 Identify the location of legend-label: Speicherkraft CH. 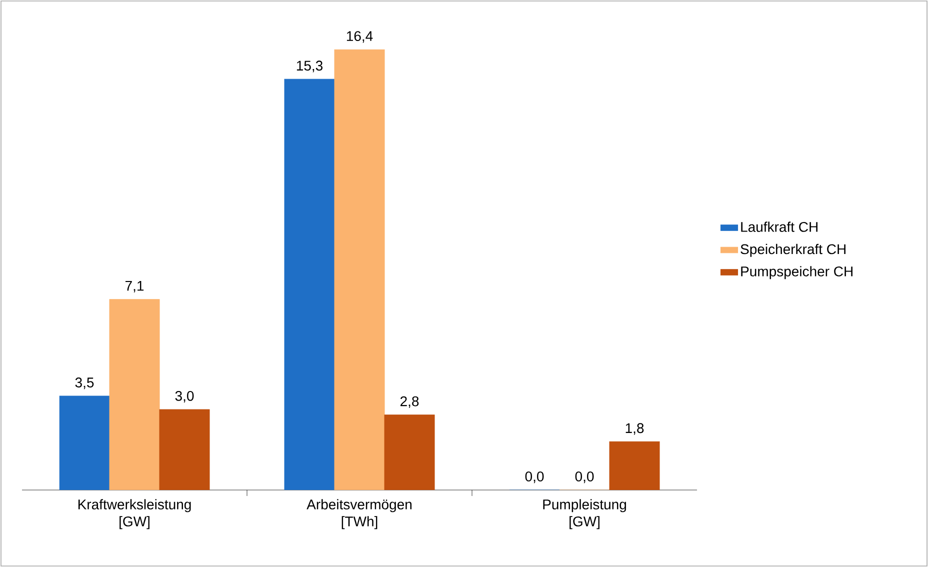
(793, 250).